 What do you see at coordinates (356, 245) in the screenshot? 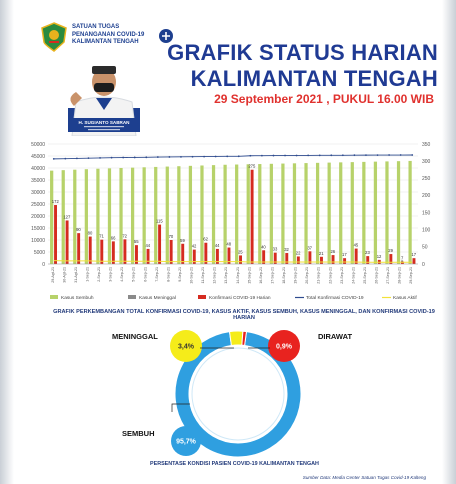
I see `konfirmasi-harian-label: 45` at bounding box center [356, 245].